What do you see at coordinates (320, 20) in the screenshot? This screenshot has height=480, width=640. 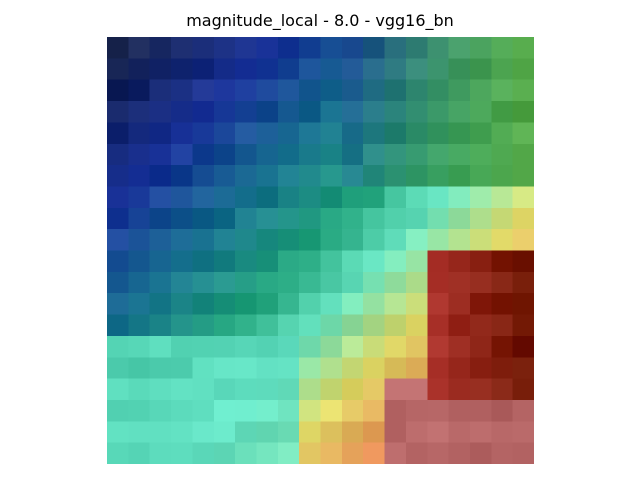 I see `figure-title: magnitude_local - 8.0 - vgg16_bn` at bounding box center [320, 20].